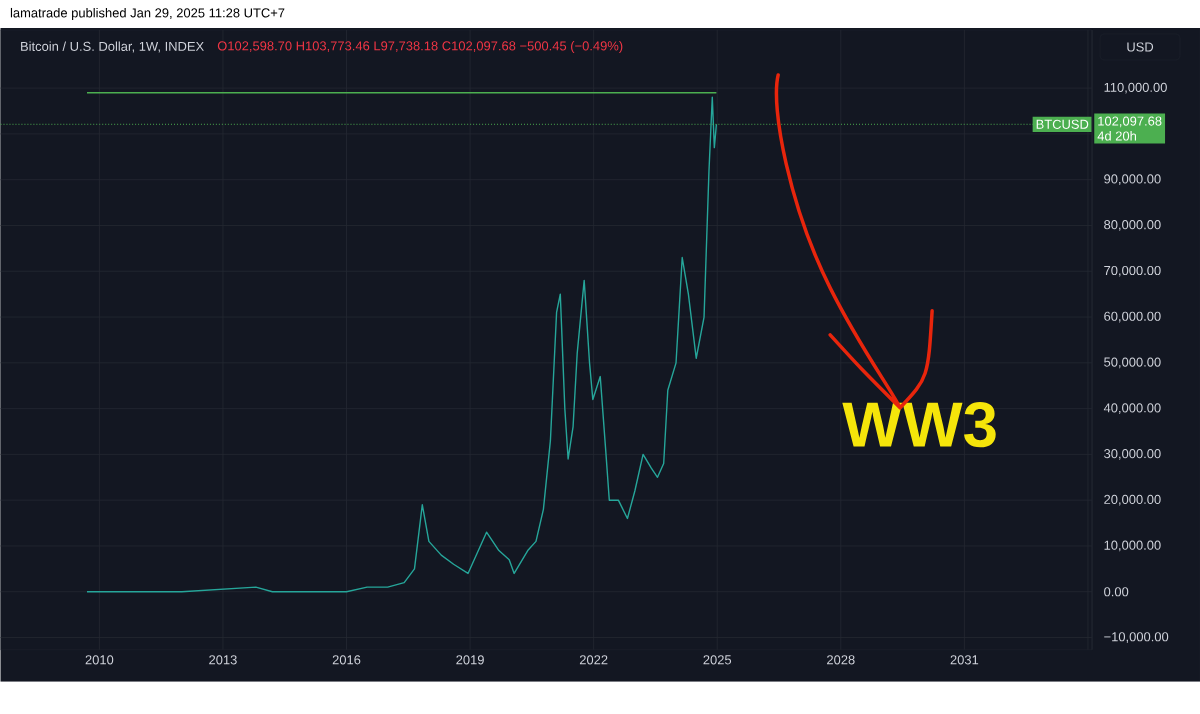  Describe the element at coordinates (717, 660) in the screenshot. I see `x-tick-label: 2025` at that location.